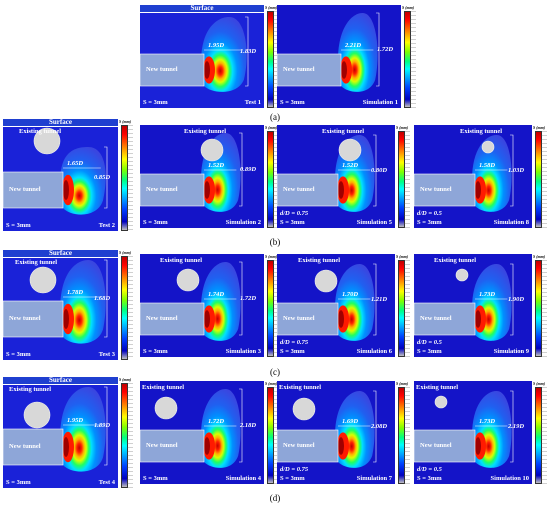 The height and width of the screenshot is (507, 550). Describe the element at coordinates (379, 299) in the screenshot. I see `height-annotation: 1.21D` at that location.